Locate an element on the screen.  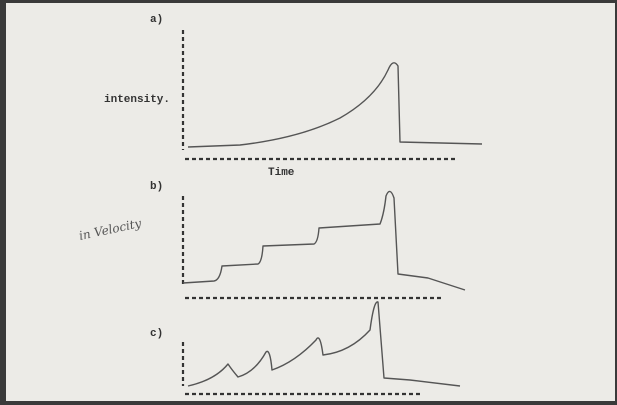
y-axis-label: intensity. is located at coordinates (137, 100).